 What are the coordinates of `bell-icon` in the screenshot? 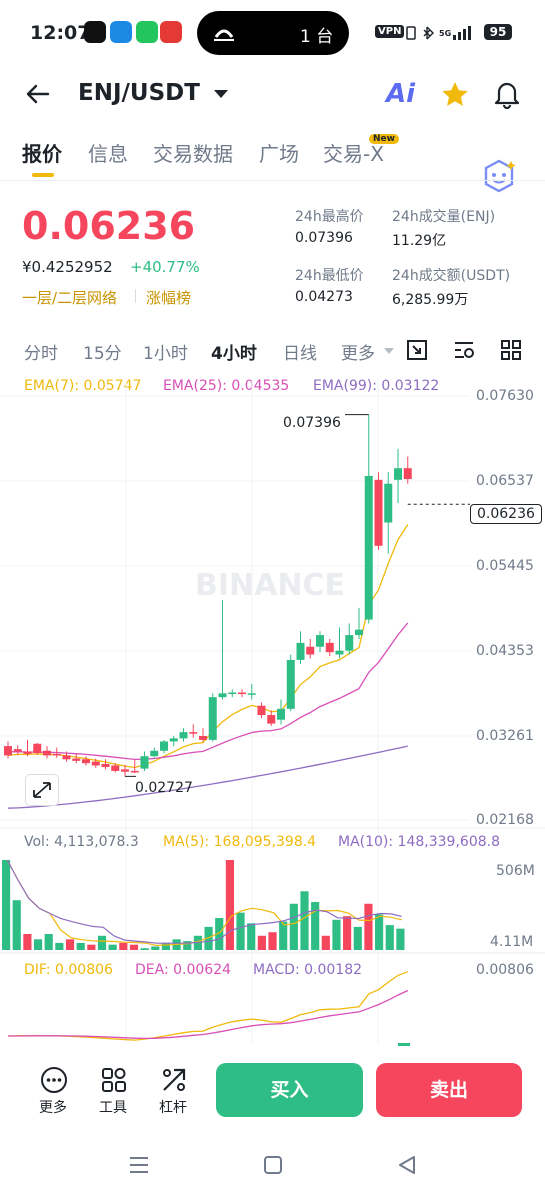 It's located at (507, 94).